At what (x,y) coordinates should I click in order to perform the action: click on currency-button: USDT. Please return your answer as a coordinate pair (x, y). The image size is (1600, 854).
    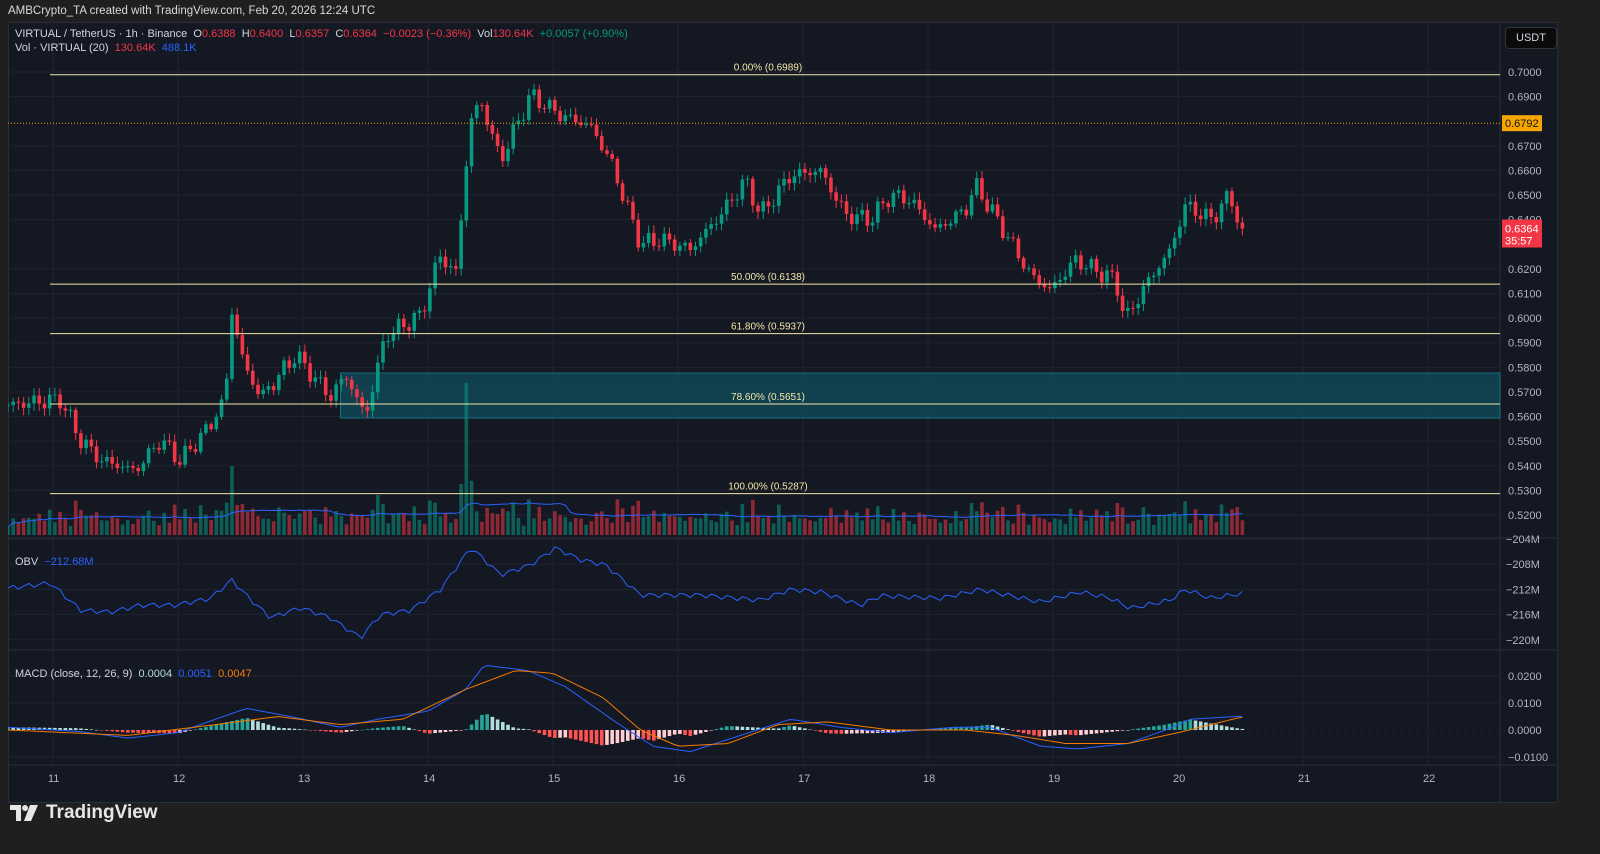
    Looking at the image, I should click on (1531, 38).